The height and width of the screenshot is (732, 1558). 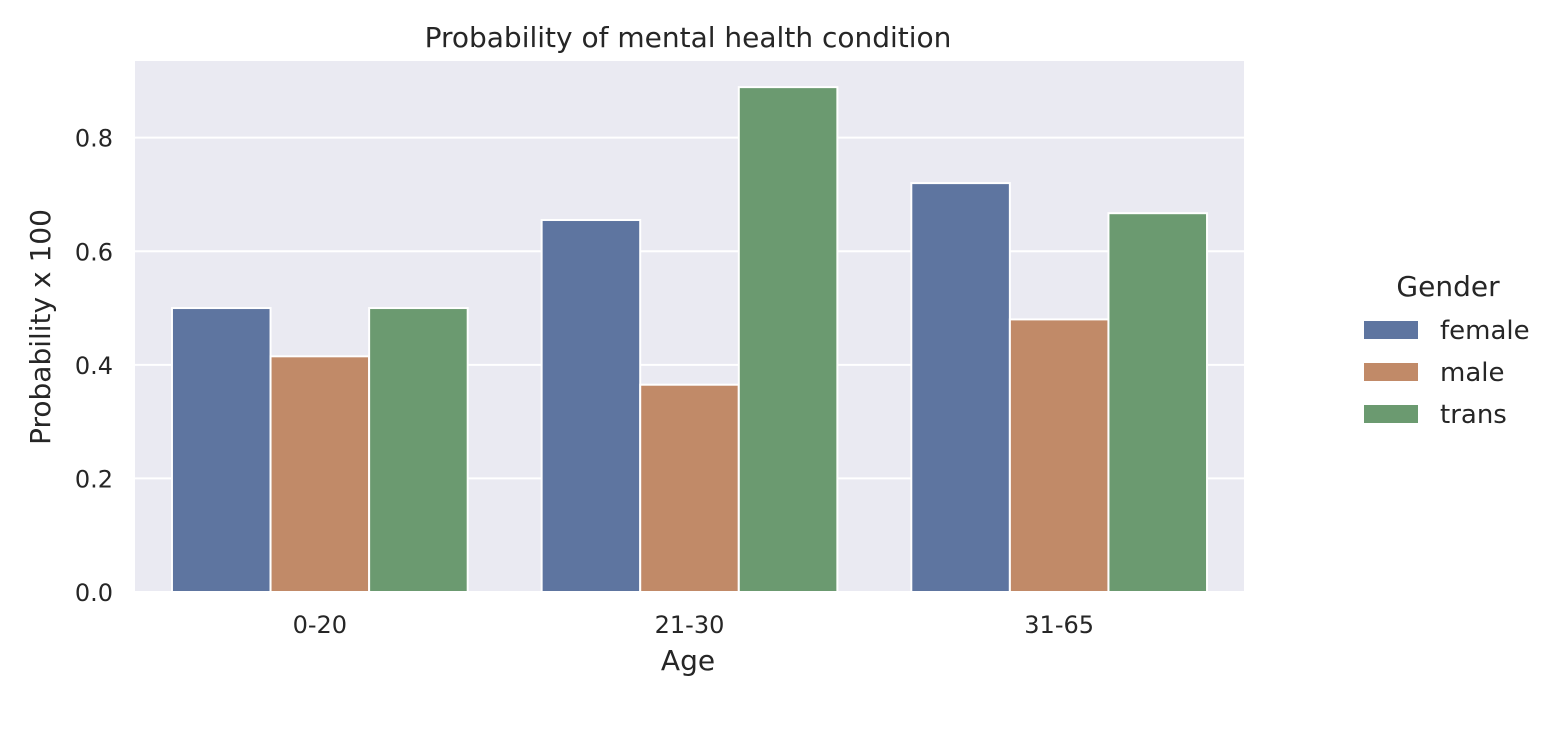 I want to click on legend-label-trans: trans, so click(x=1473, y=415).